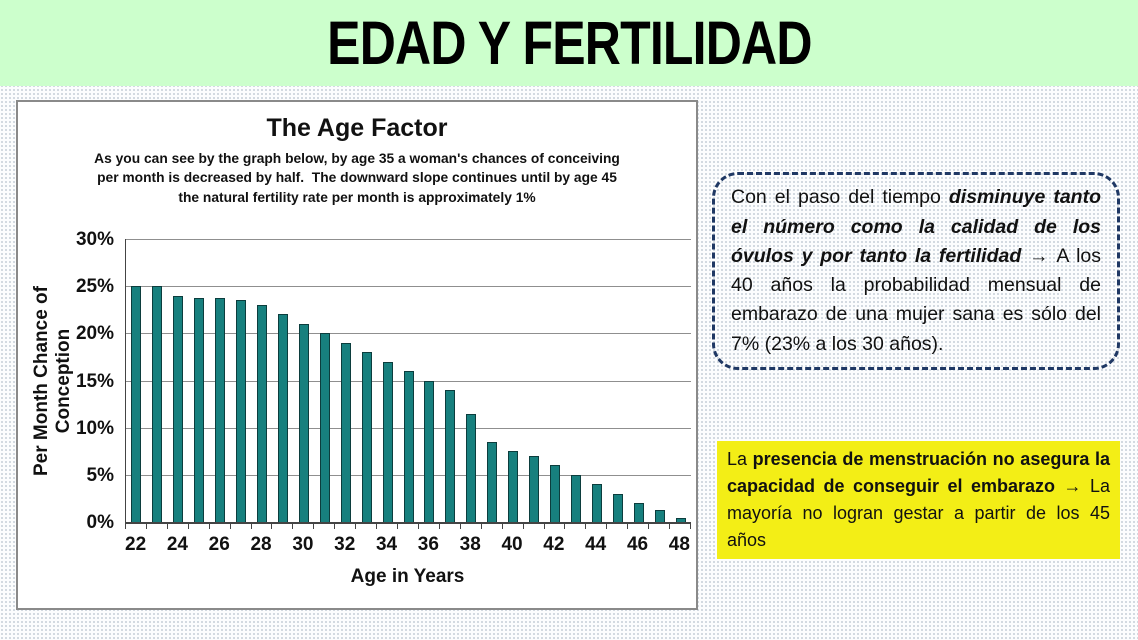  I want to click on x-axis-tick-label: 22, so click(136, 544).